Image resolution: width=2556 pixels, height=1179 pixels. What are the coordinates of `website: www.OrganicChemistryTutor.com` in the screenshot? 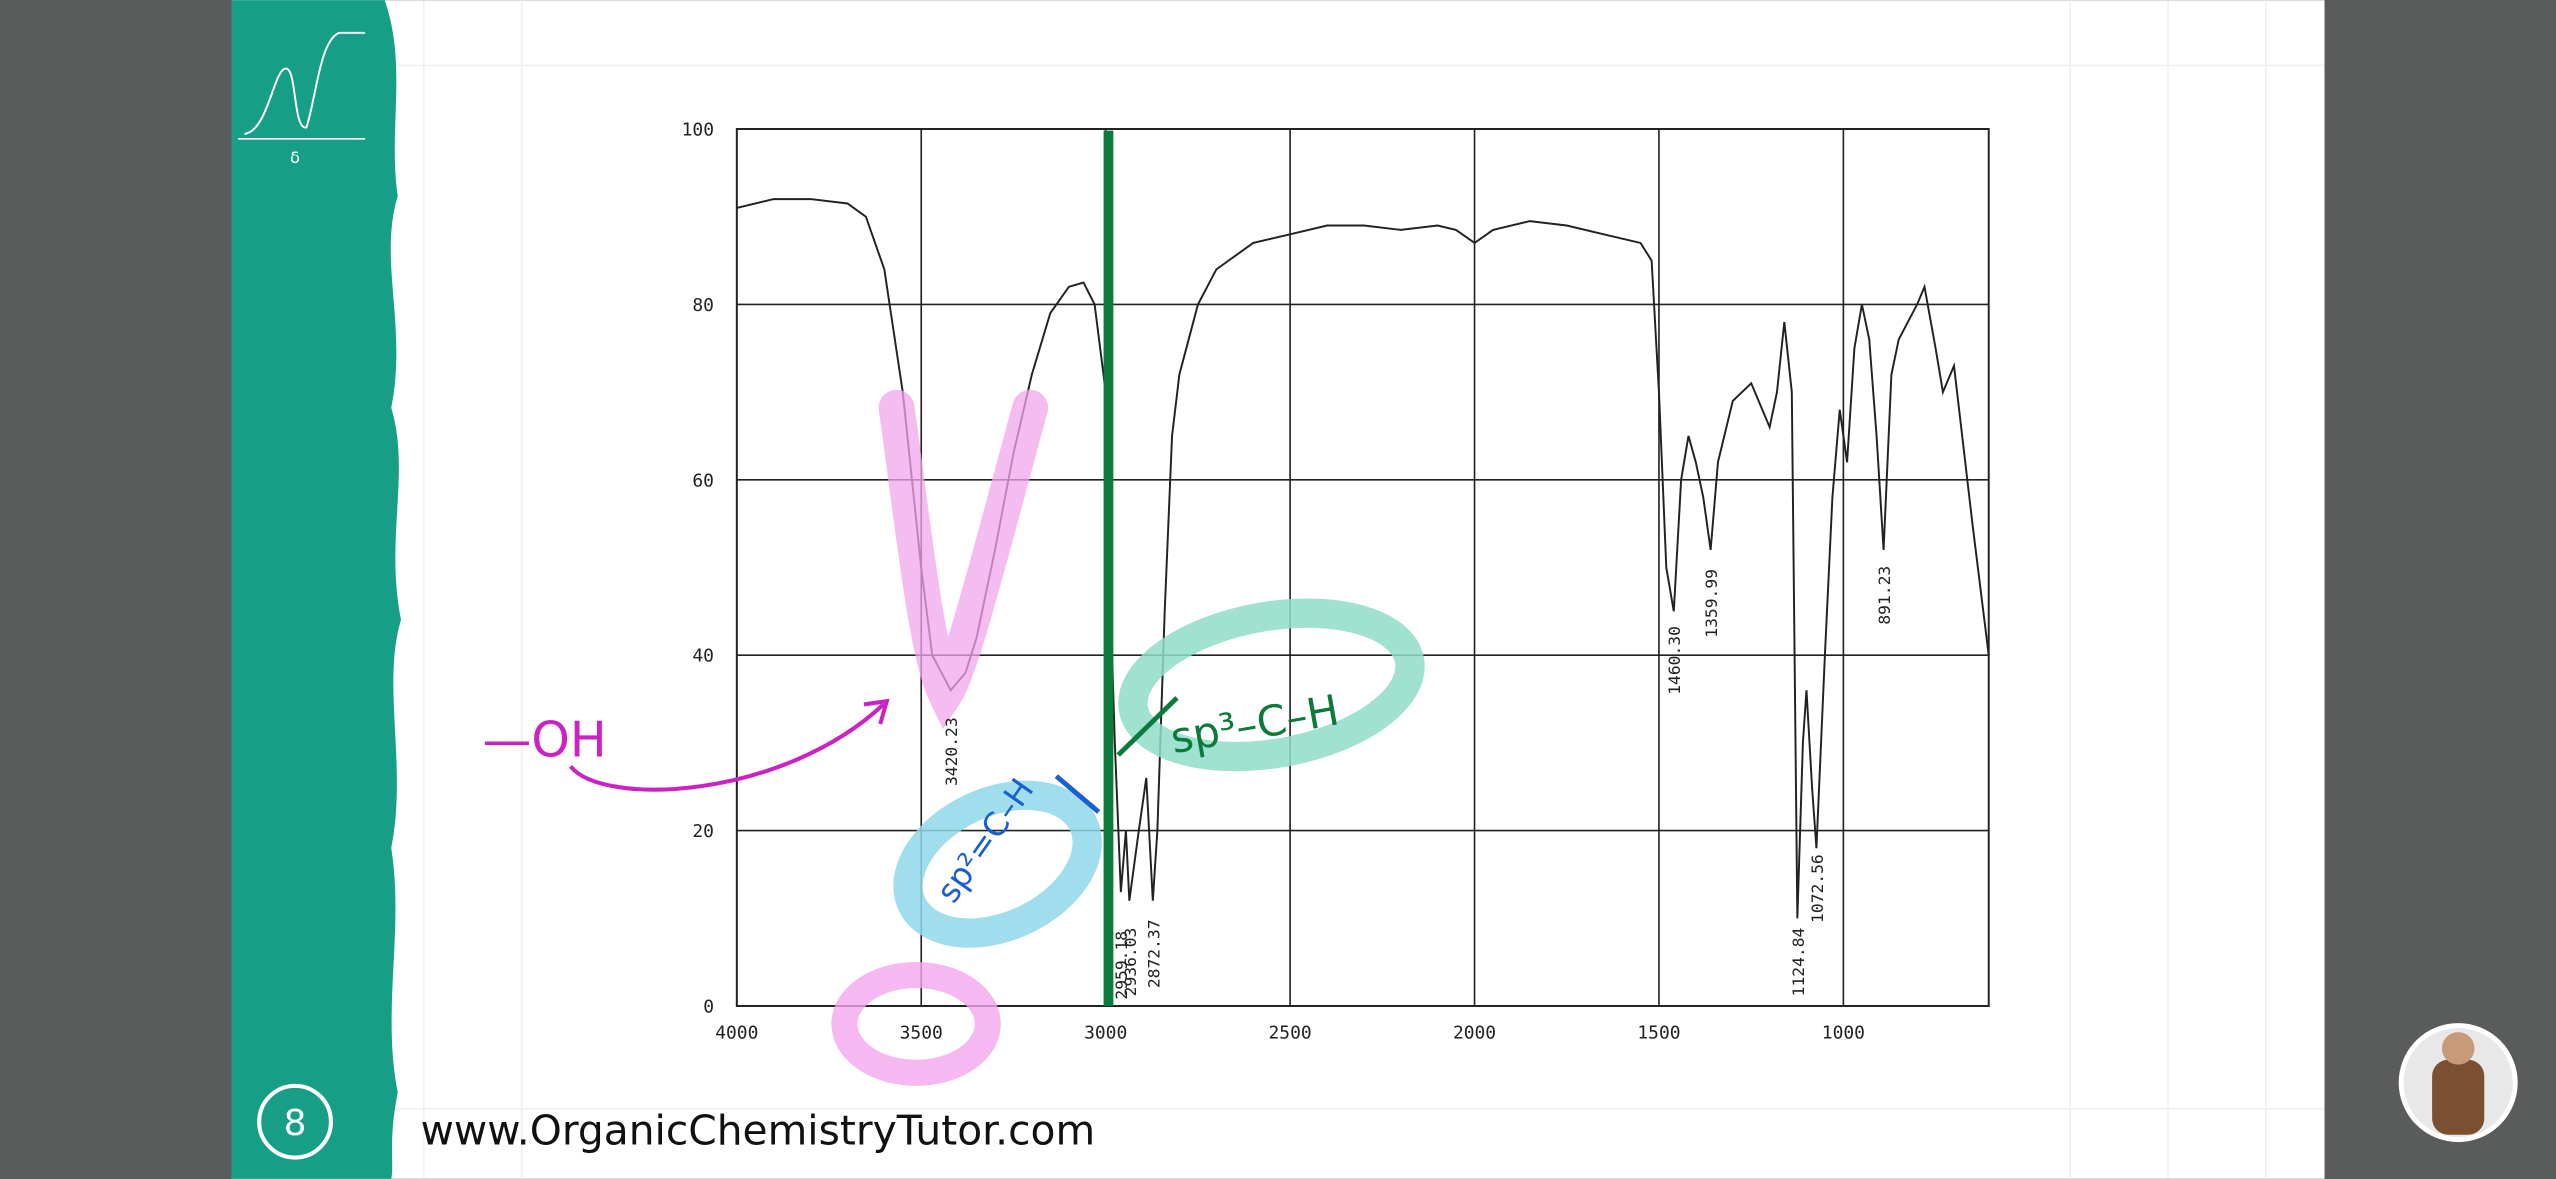 It's located at (758, 1131).